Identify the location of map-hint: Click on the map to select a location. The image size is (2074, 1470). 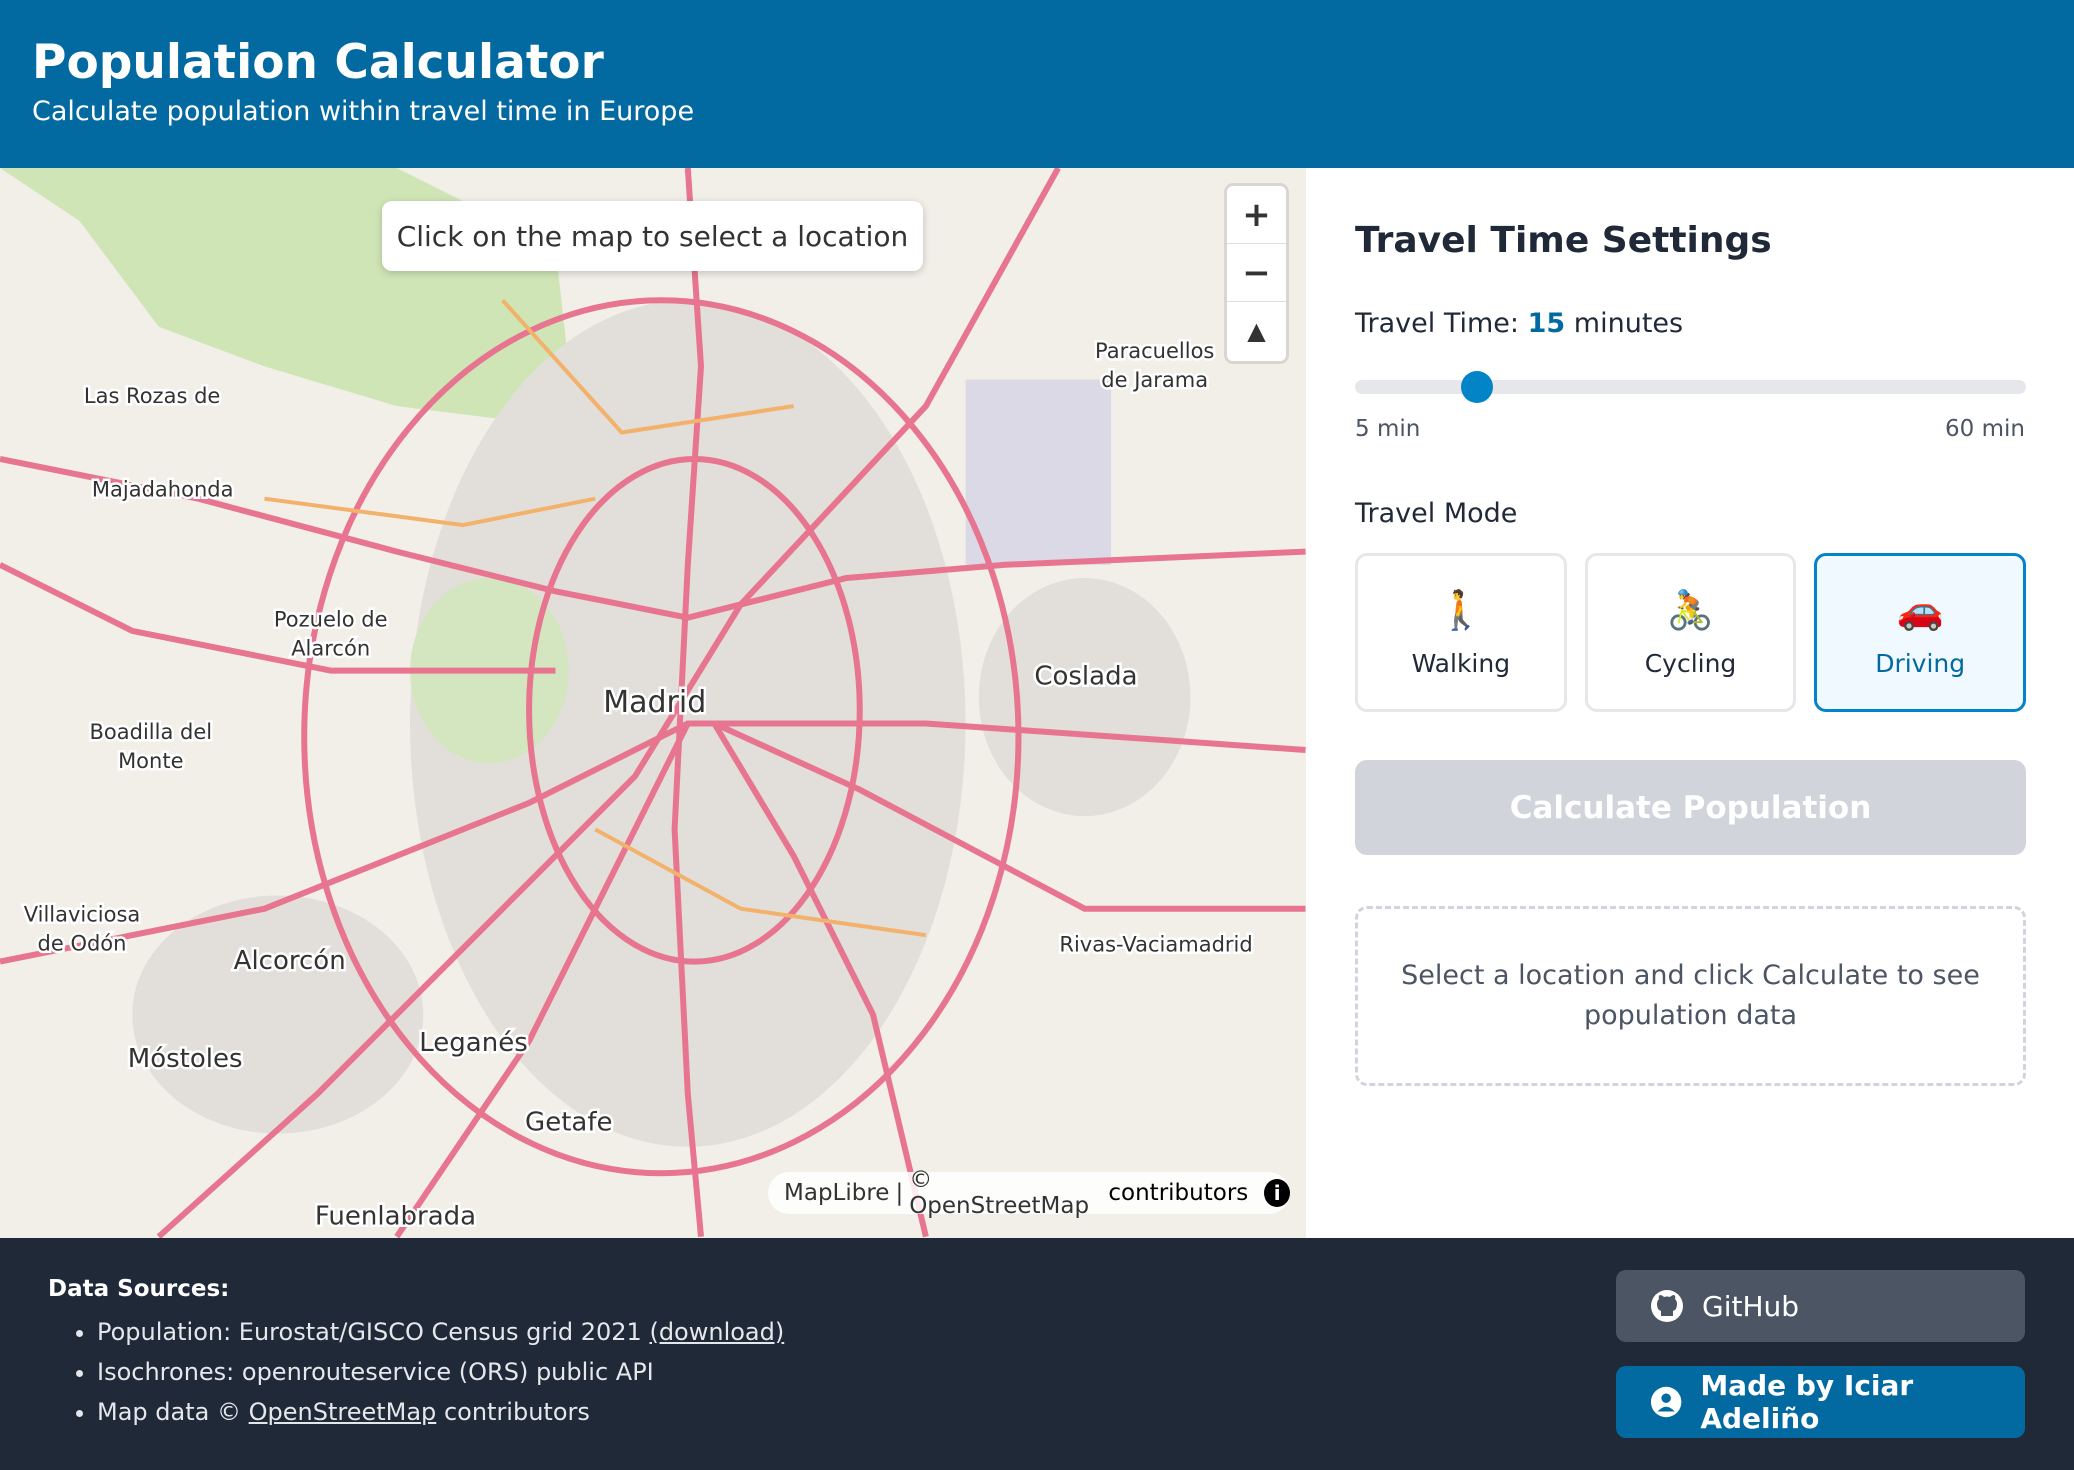
(652, 236).